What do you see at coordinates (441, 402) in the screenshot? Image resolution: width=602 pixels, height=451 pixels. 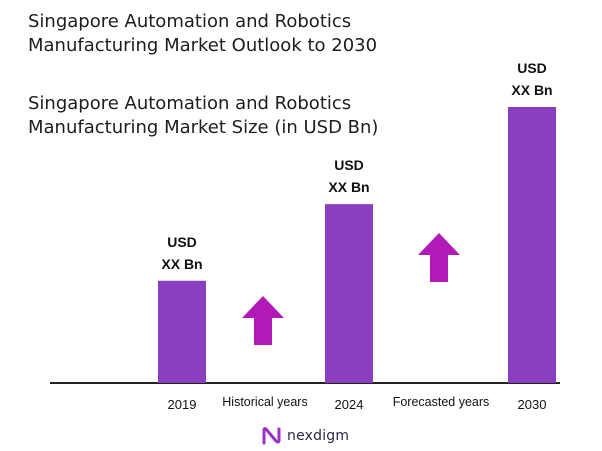 I see `period-label-1: Forecasted years` at bounding box center [441, 402].